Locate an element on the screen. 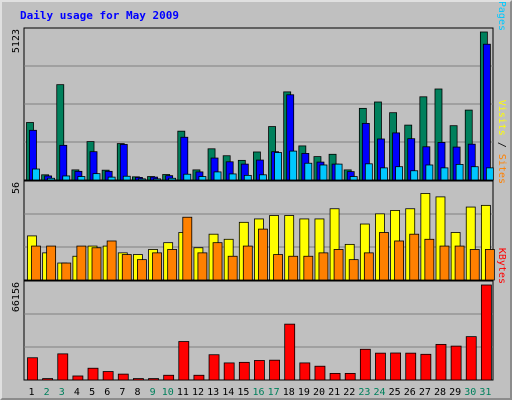 The width and height of the screenshot is (512, 402). y-max-label: 5123 is located at coordinates (16, 41).